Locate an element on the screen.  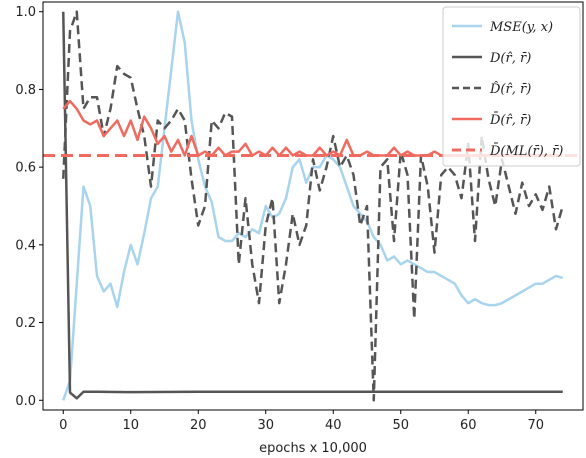
x-axis-label: epochs x 10,000 is located at coordinates (313, 448).